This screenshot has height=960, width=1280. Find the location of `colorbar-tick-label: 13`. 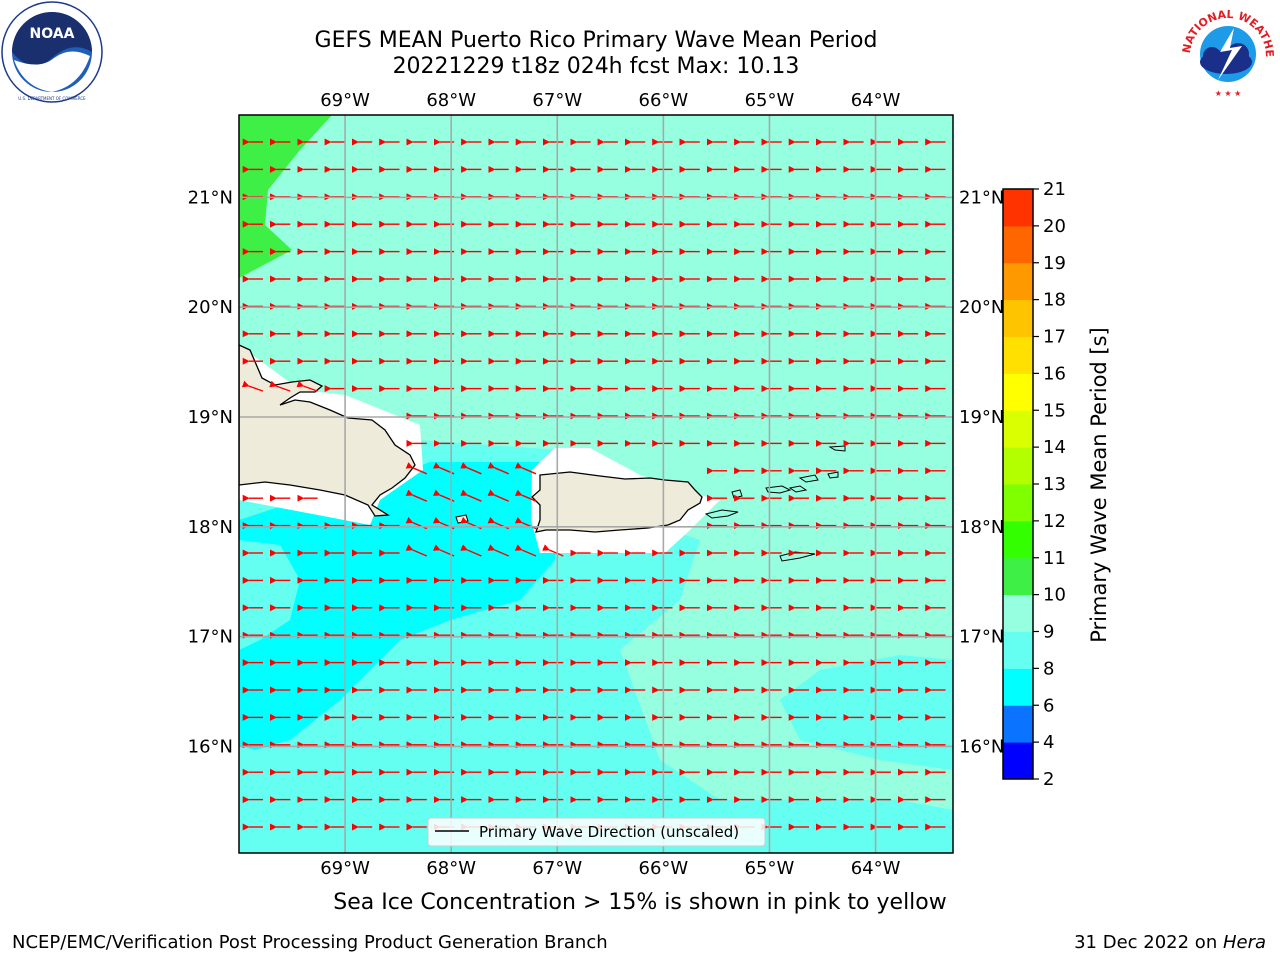

colorbar-tick-label: 13 is located at coordinates (1054, 484).